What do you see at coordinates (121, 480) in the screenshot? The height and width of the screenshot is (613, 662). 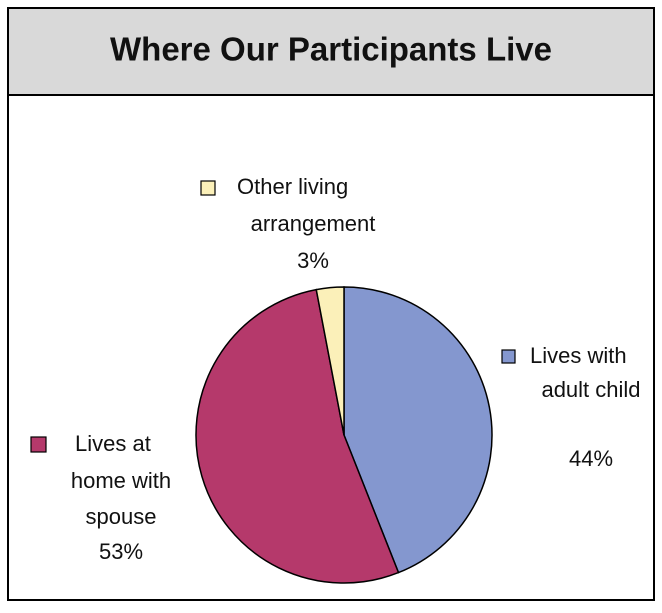 I see `slice-label: Lives at home with spouse` at bounding box center [121, 480].